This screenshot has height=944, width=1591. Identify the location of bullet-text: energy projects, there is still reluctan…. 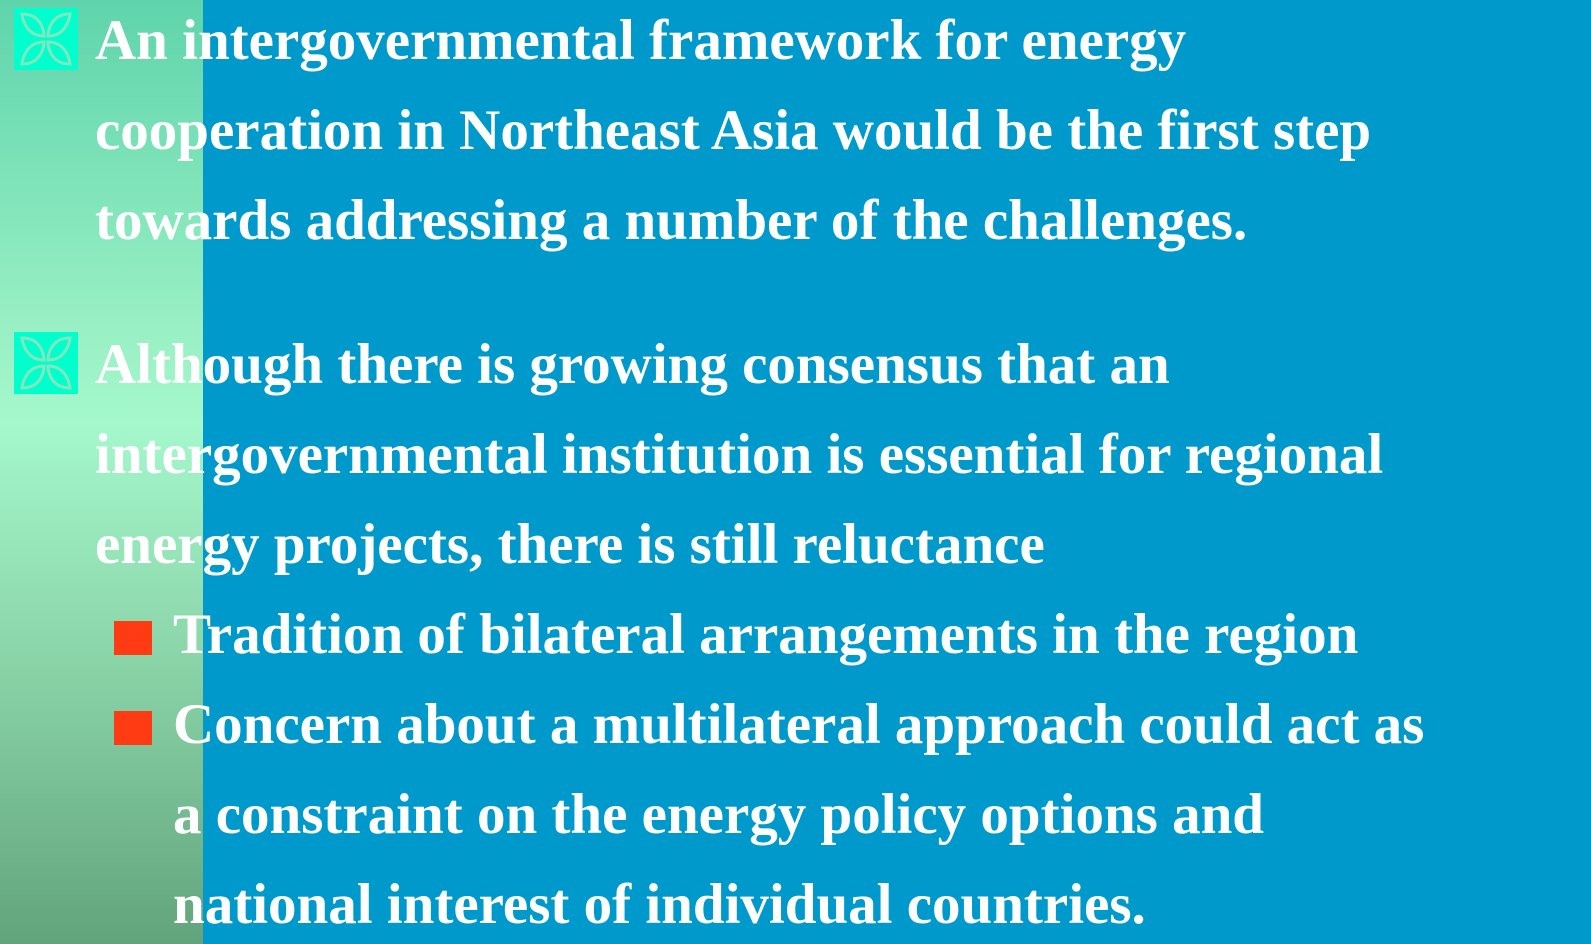
(570, 544).